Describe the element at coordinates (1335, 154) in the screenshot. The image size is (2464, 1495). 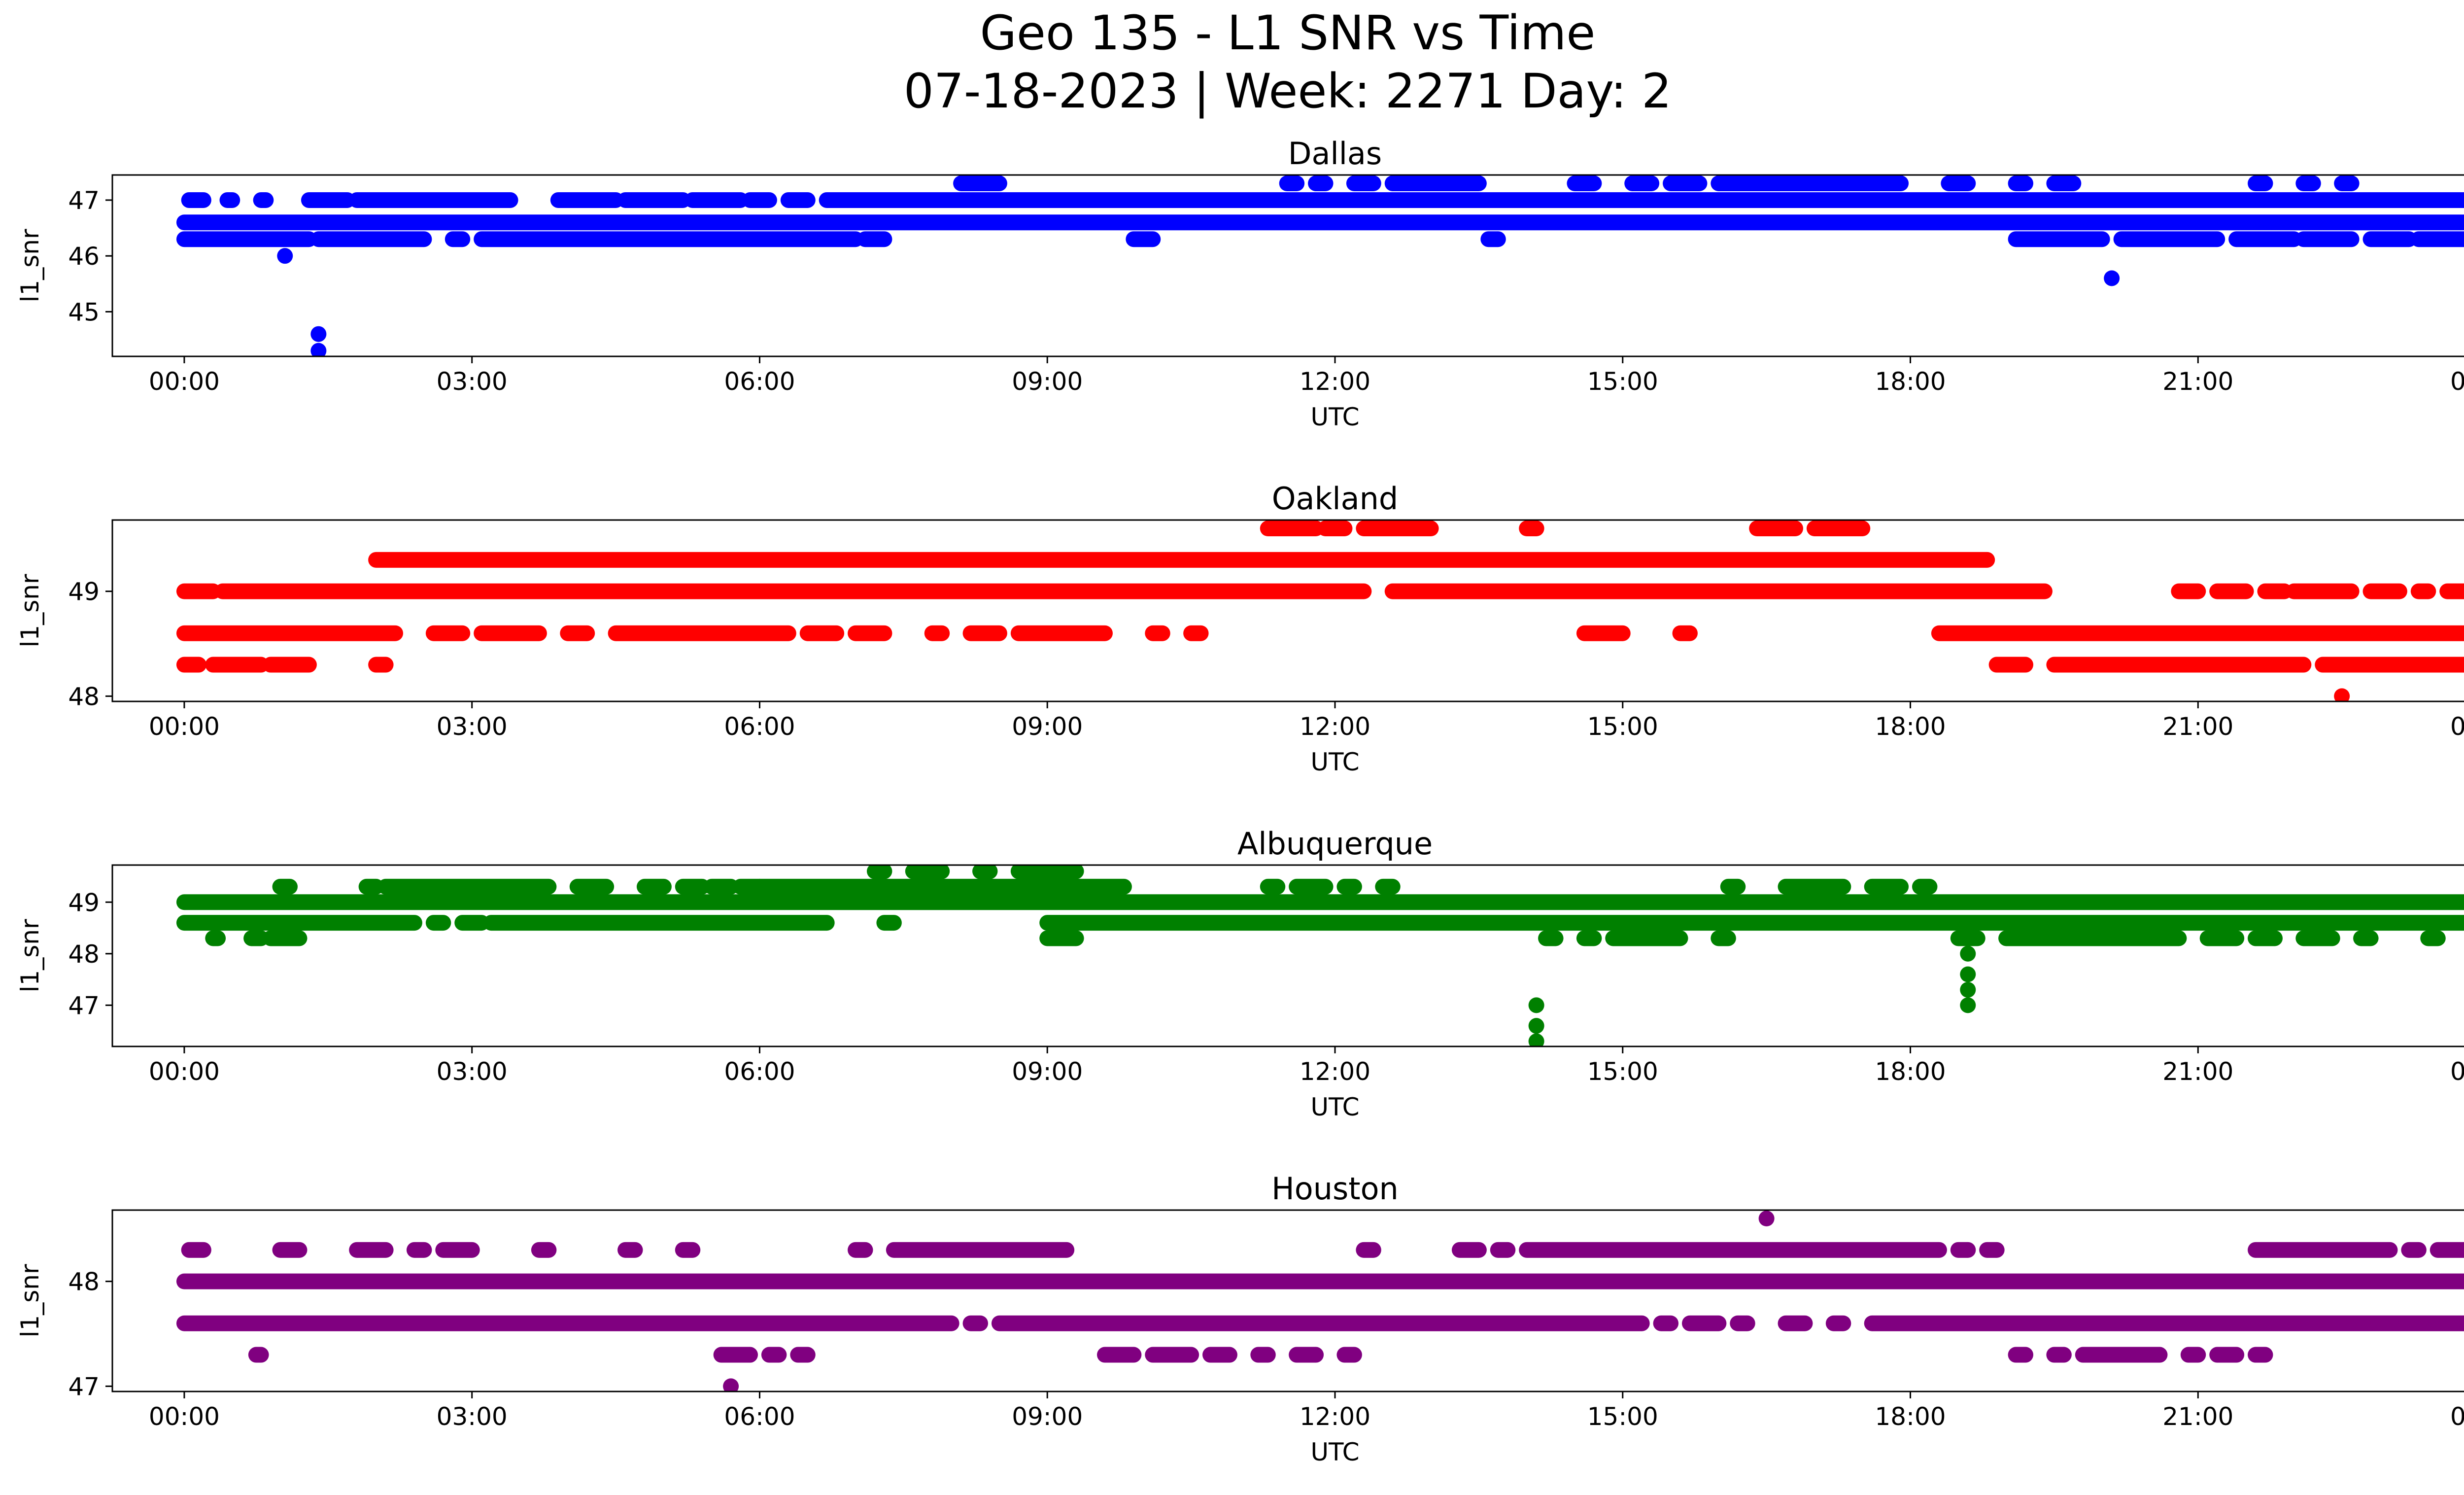
I see `subplot-title: Dallas` at that location.